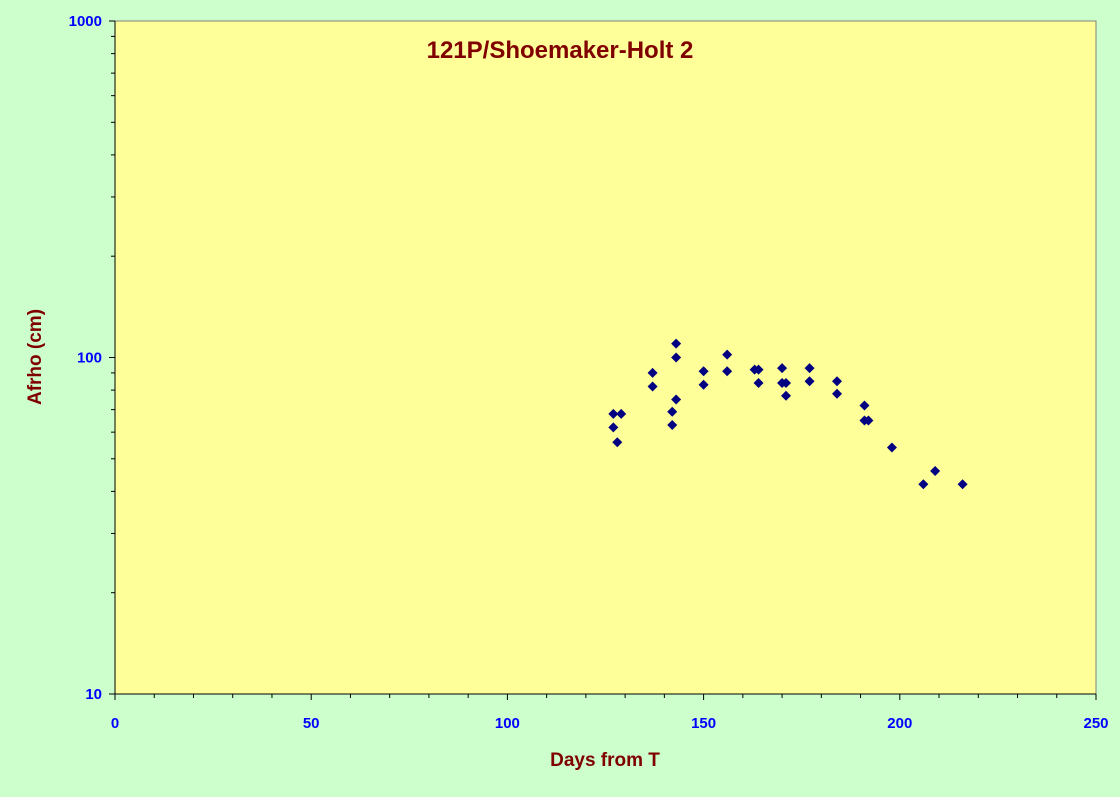 This screenshot has height=797, width=1120. Describe the element at coordinates (560, 50) in the screenshot. I see `chart-title: 121P/Shoemaker-Holt 2` at that location.